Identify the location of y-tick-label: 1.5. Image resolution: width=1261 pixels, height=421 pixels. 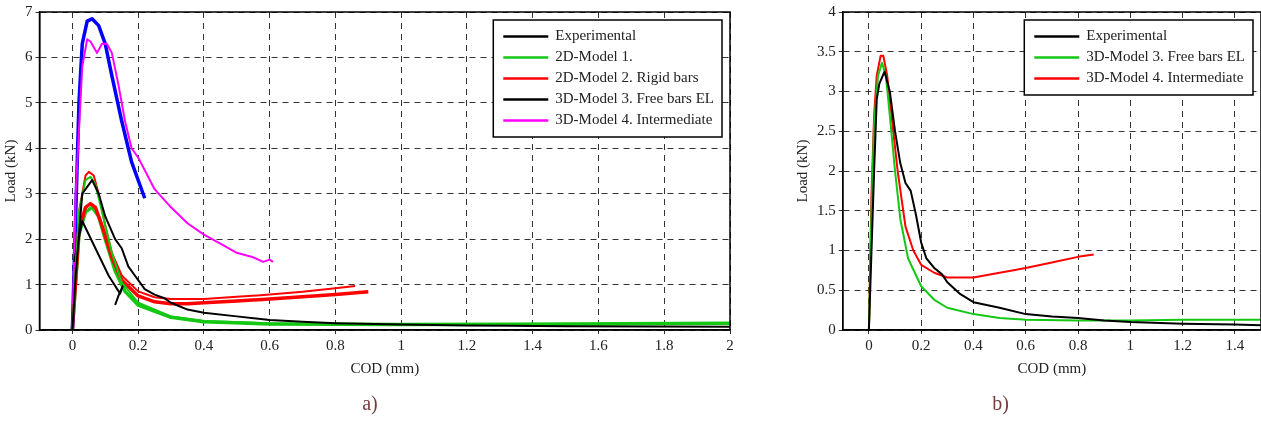
(826, 209).